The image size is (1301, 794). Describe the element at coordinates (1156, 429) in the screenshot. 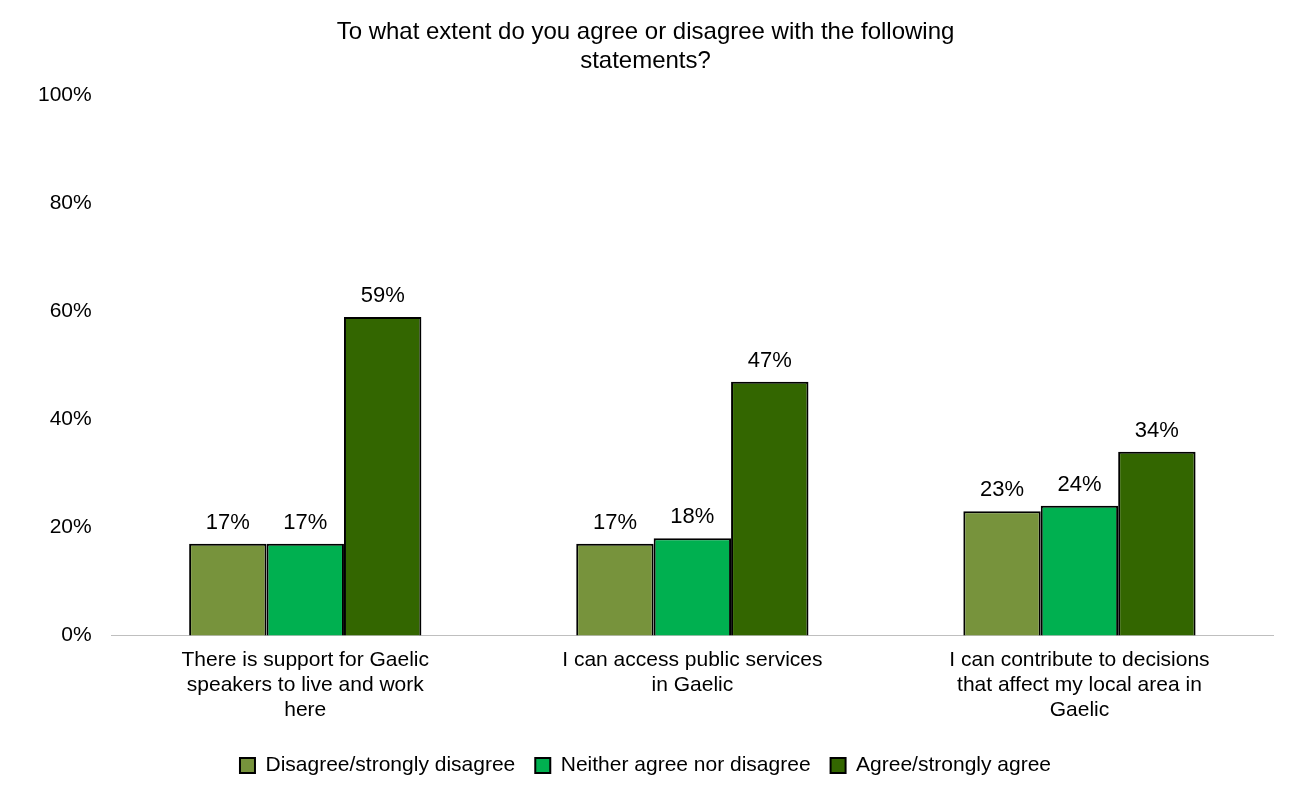

I see `data-label: 34%` at that location.